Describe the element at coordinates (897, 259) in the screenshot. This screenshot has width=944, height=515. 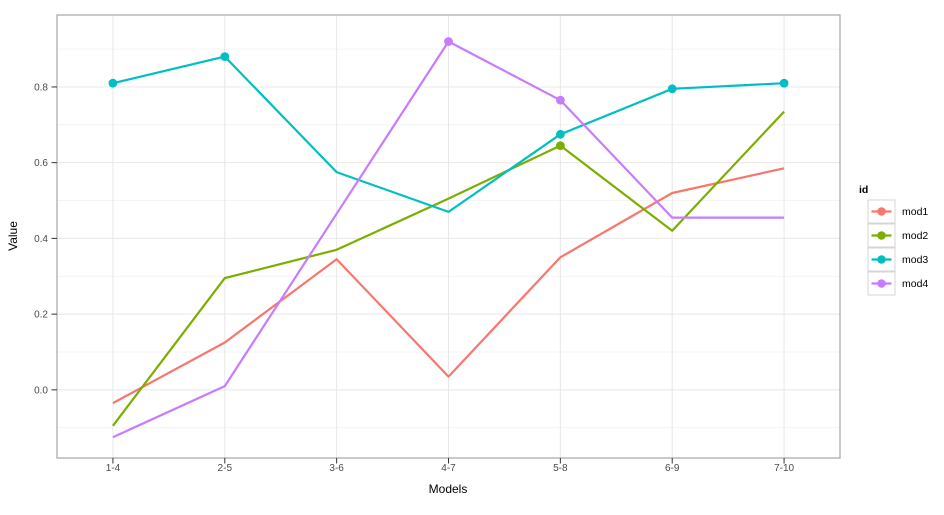
I see `legend-item-mod3: mod3` at that location.